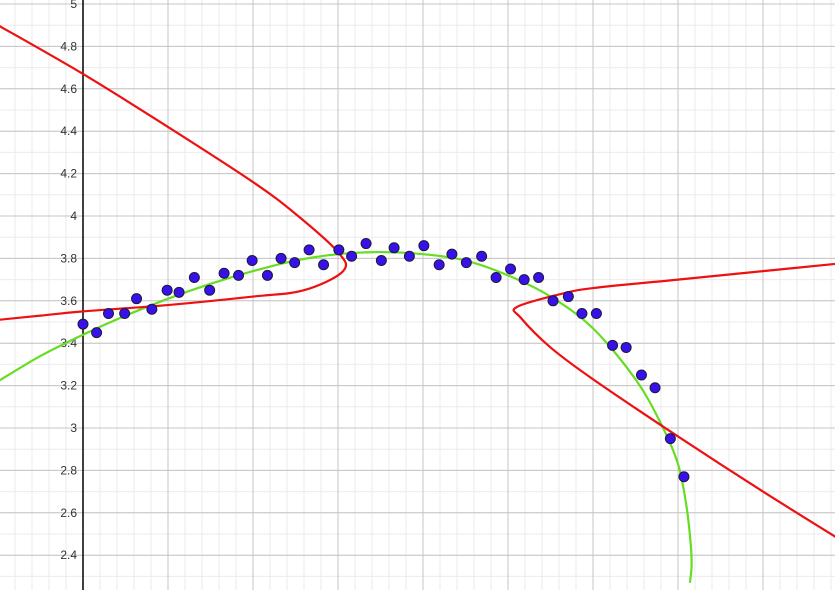 Image resolution: width=835 pixels, height=590 pixels. I want to click on y-tick-label: 5, so click(73, 5).